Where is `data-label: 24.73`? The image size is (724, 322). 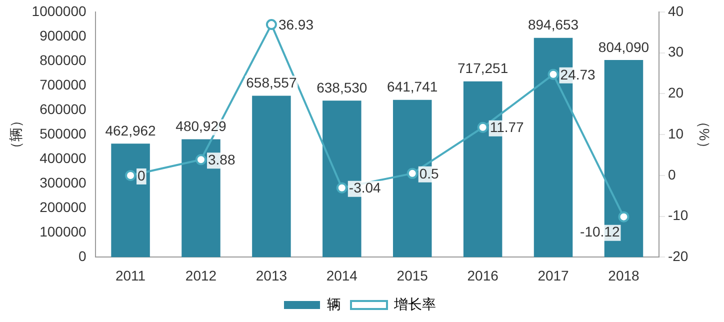
data-label: 24.73 is located at coordinates (578, 74).